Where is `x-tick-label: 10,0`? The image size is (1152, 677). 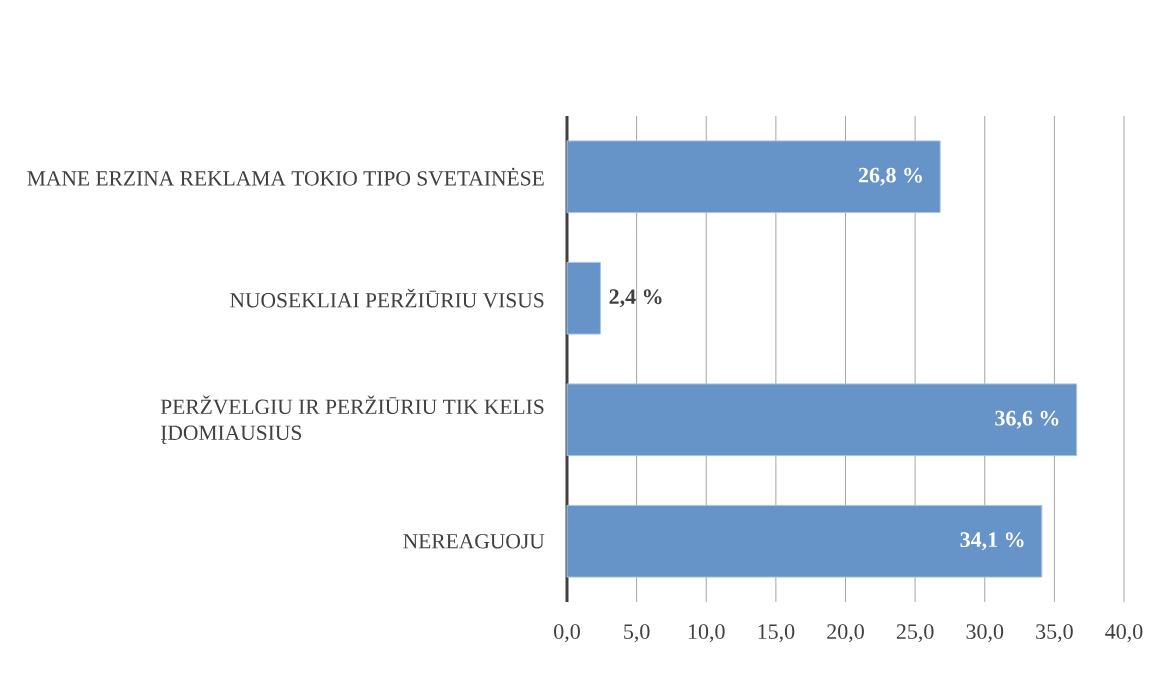 x-tick-label: 10,0 is located at coordinates (706, 633).